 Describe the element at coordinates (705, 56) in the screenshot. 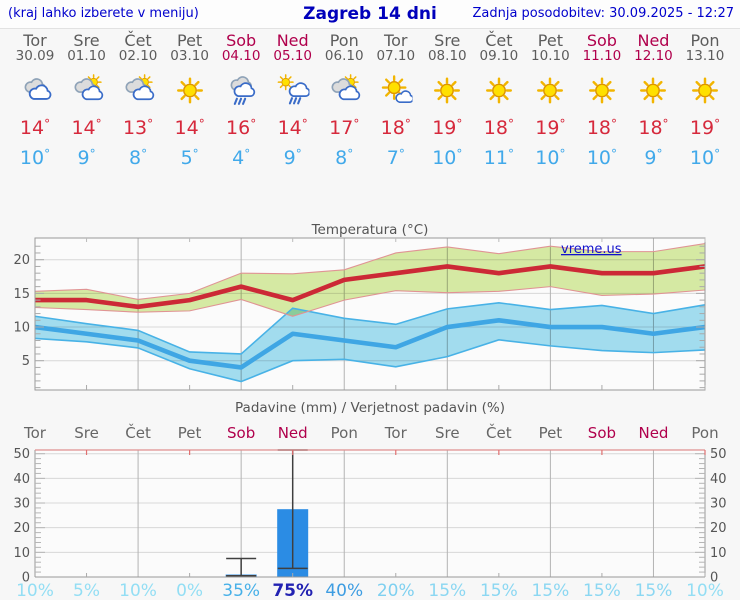

I see `day-date: 13.10` at that location.